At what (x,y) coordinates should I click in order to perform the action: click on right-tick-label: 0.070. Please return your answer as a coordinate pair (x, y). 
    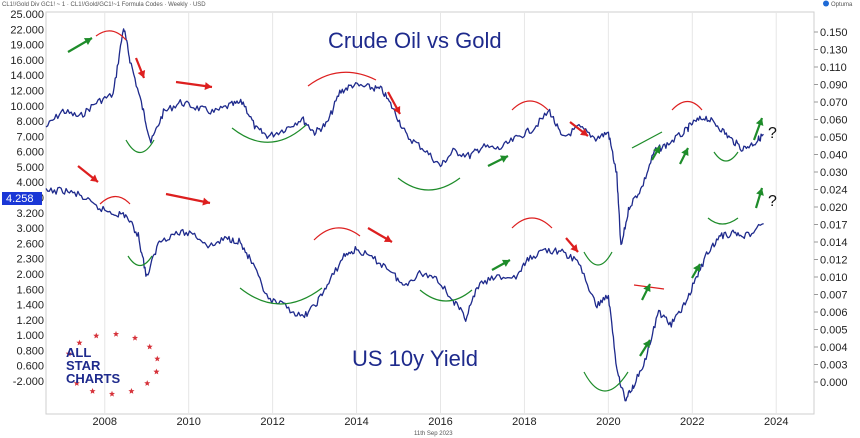
    Looking at the image, I should click on (834, 103).